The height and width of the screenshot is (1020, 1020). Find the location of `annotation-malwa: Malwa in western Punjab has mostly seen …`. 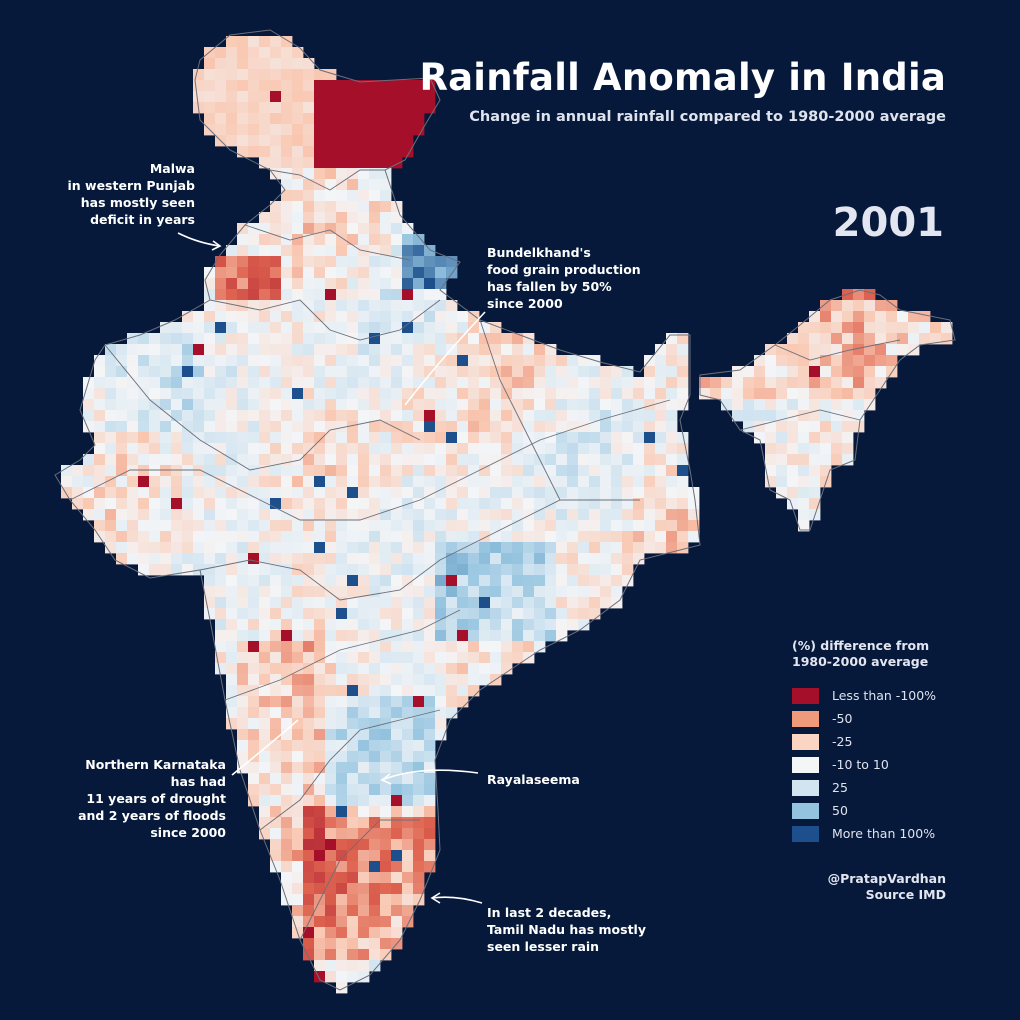

annotation-malwa: Malwa in western Punjab has mostly seen … is located at coordinates (132, 194).